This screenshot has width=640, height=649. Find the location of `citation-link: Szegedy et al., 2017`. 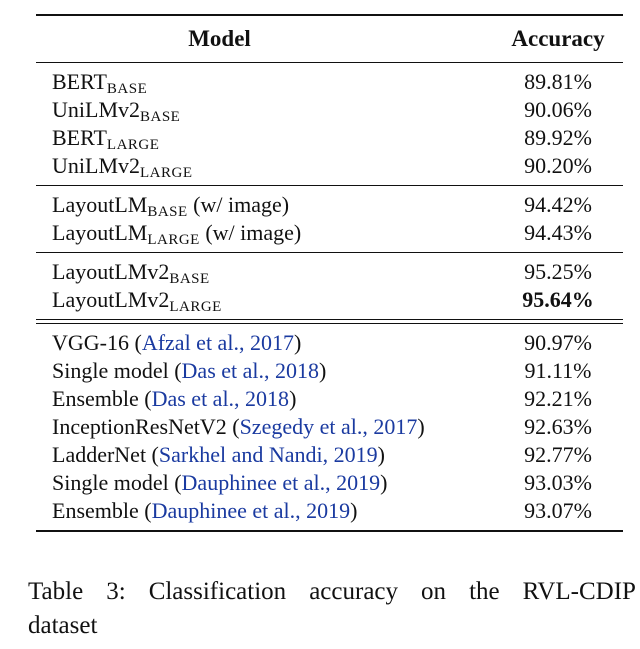

citation-link: Szegedy et al., 2017 is located at coordinates (328, 426).